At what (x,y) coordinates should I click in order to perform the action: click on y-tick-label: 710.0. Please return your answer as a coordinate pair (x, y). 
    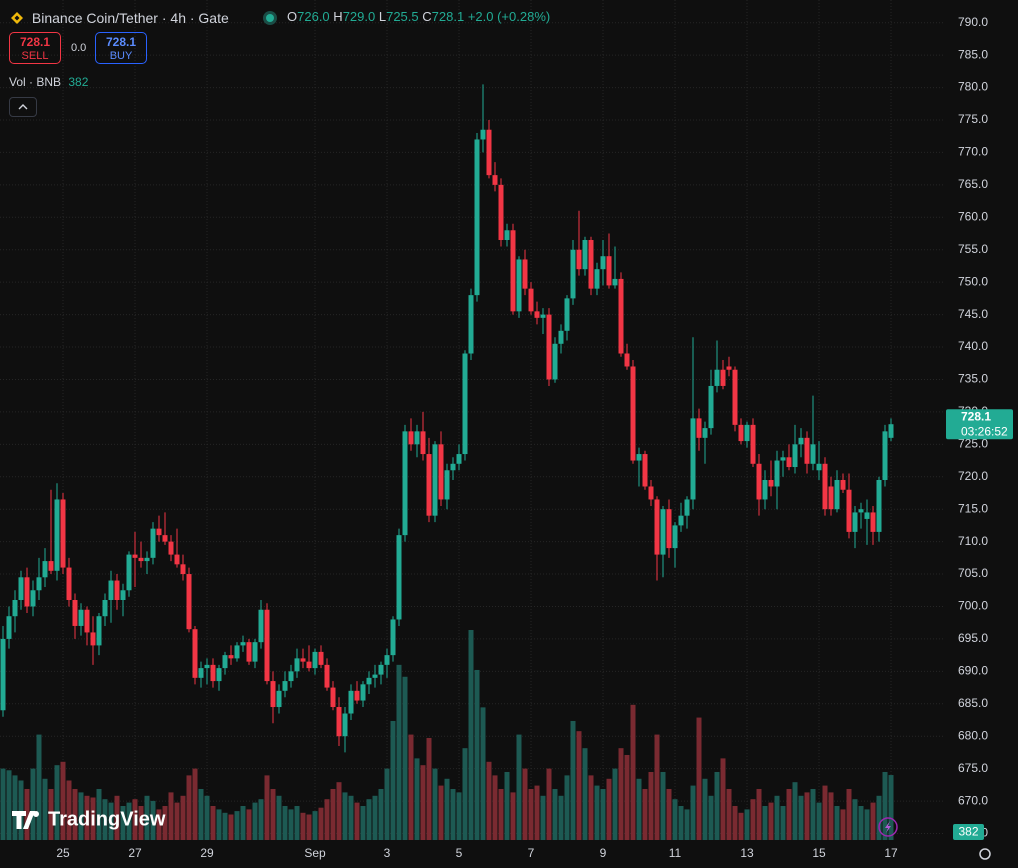
    Looking at the image, I should click on (973, 541).